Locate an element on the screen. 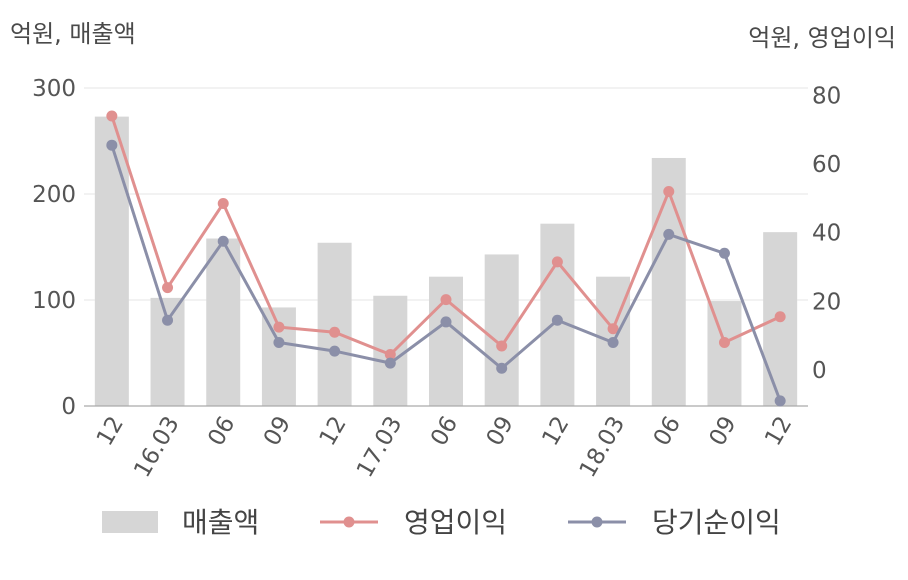 The image size is (908, 580). right-tick-label: 40 is located at coordinates (826, 234).